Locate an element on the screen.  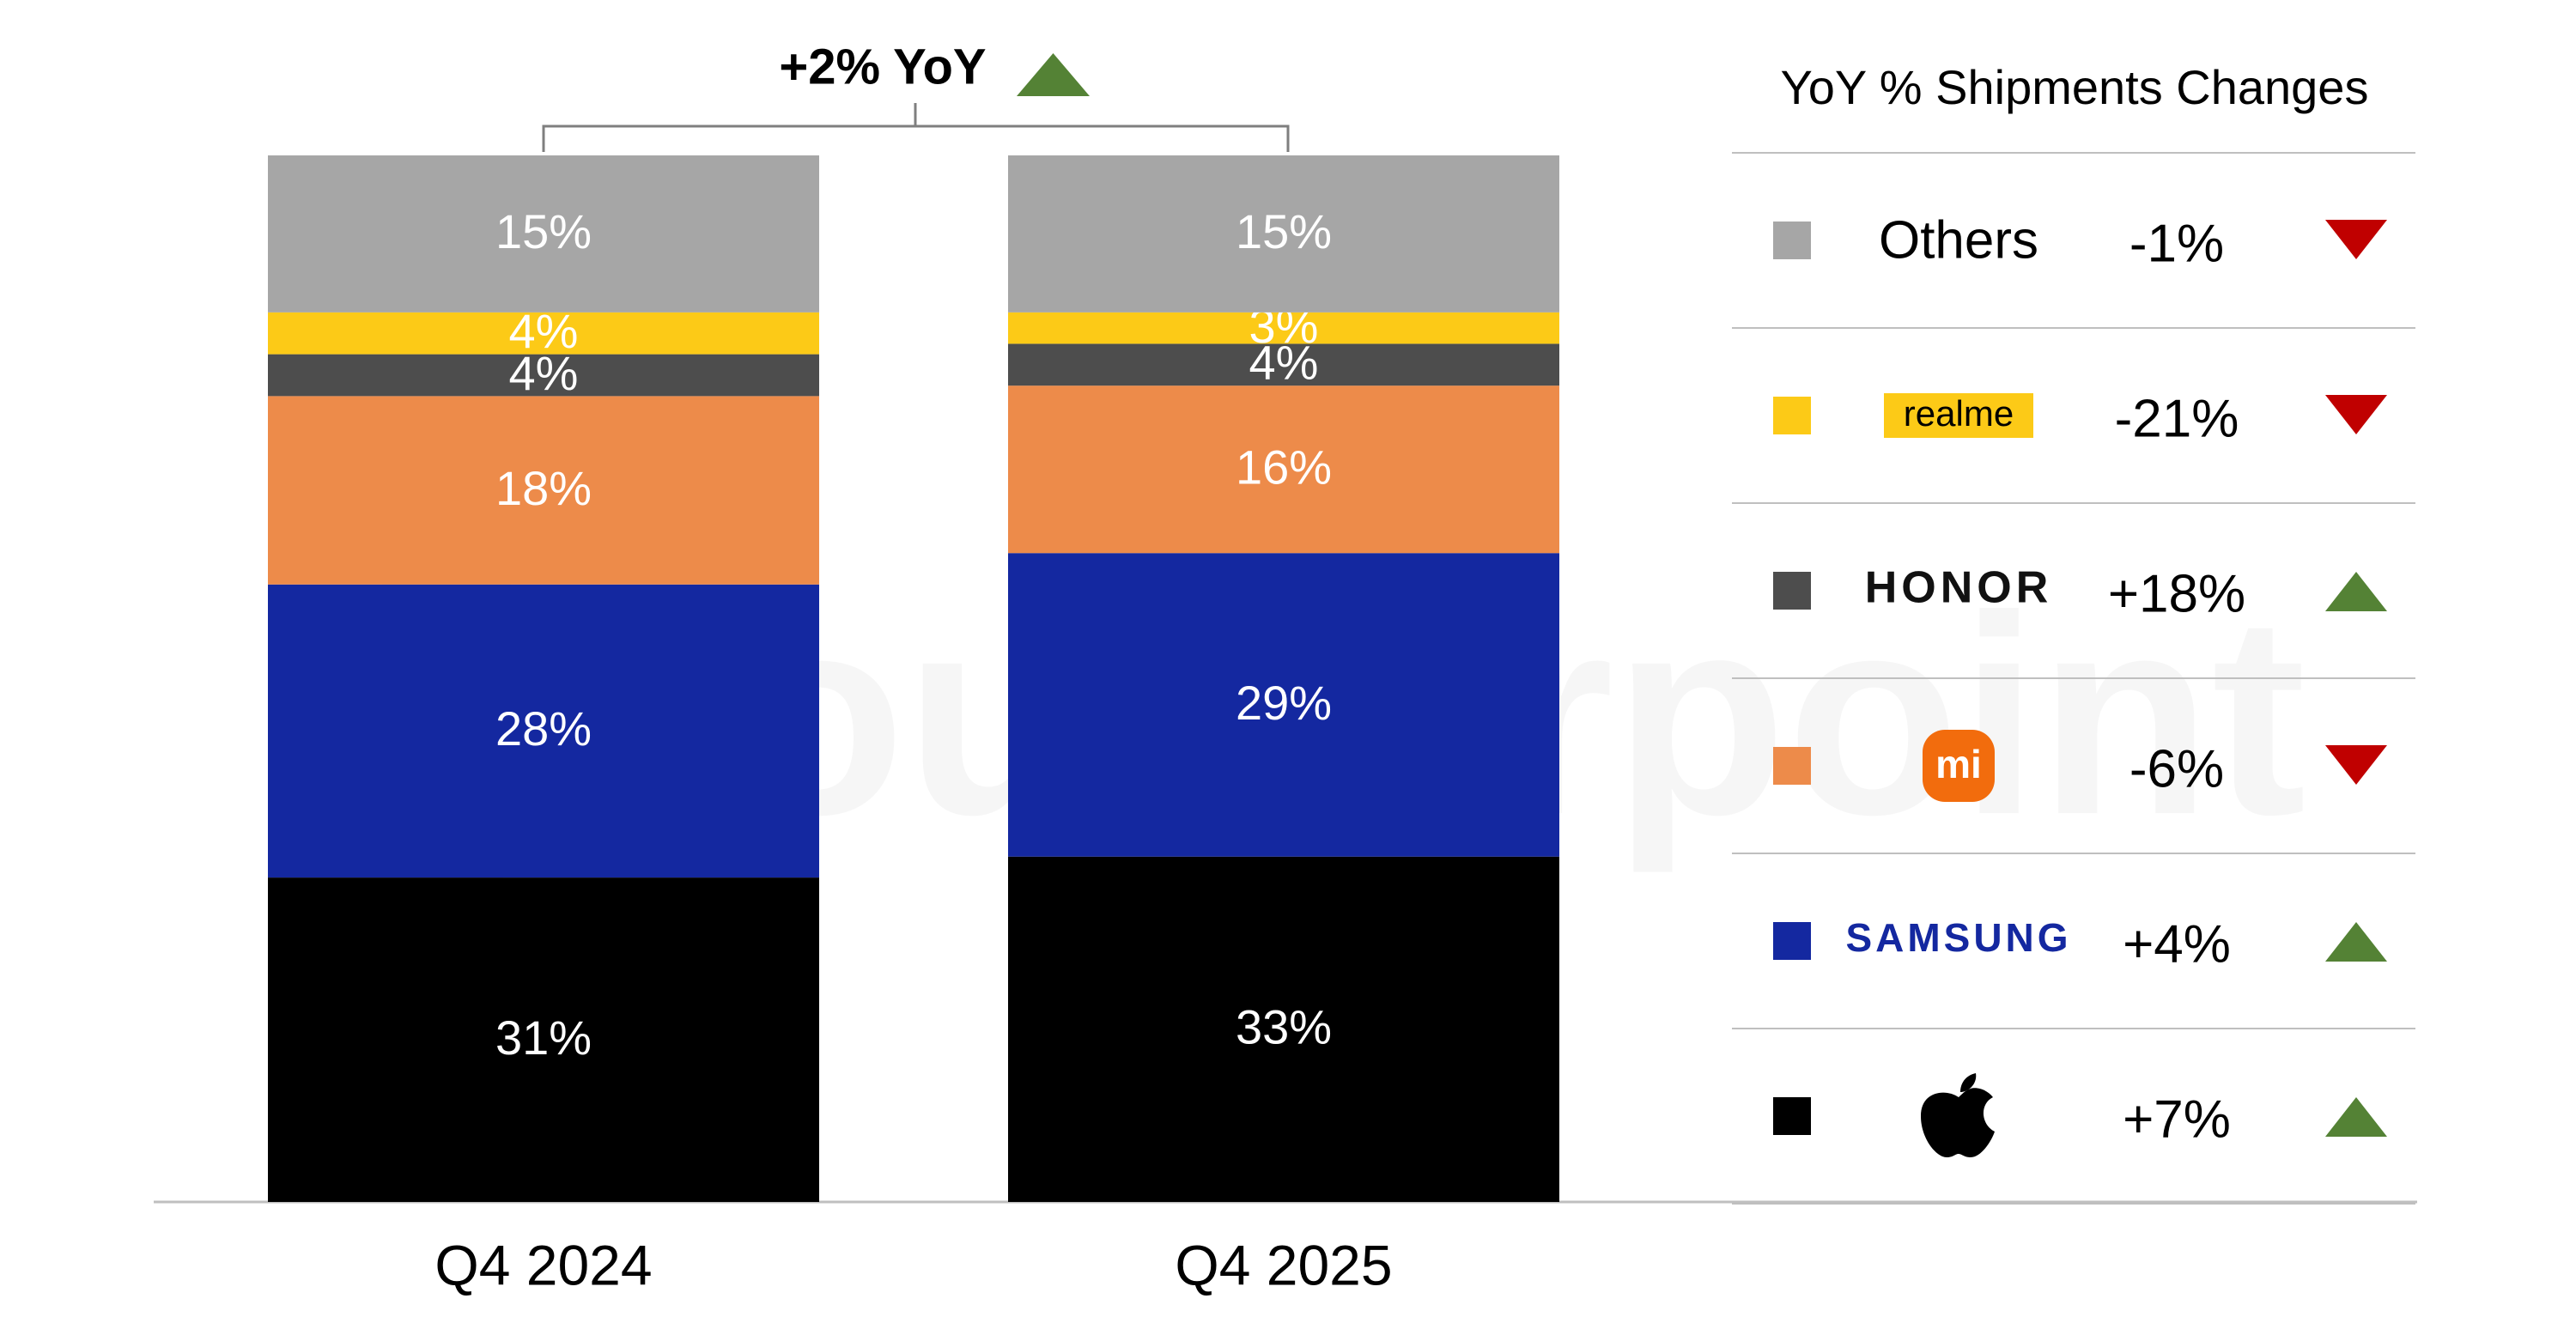
annotation-arrow is located at coordinates (1053, 74).